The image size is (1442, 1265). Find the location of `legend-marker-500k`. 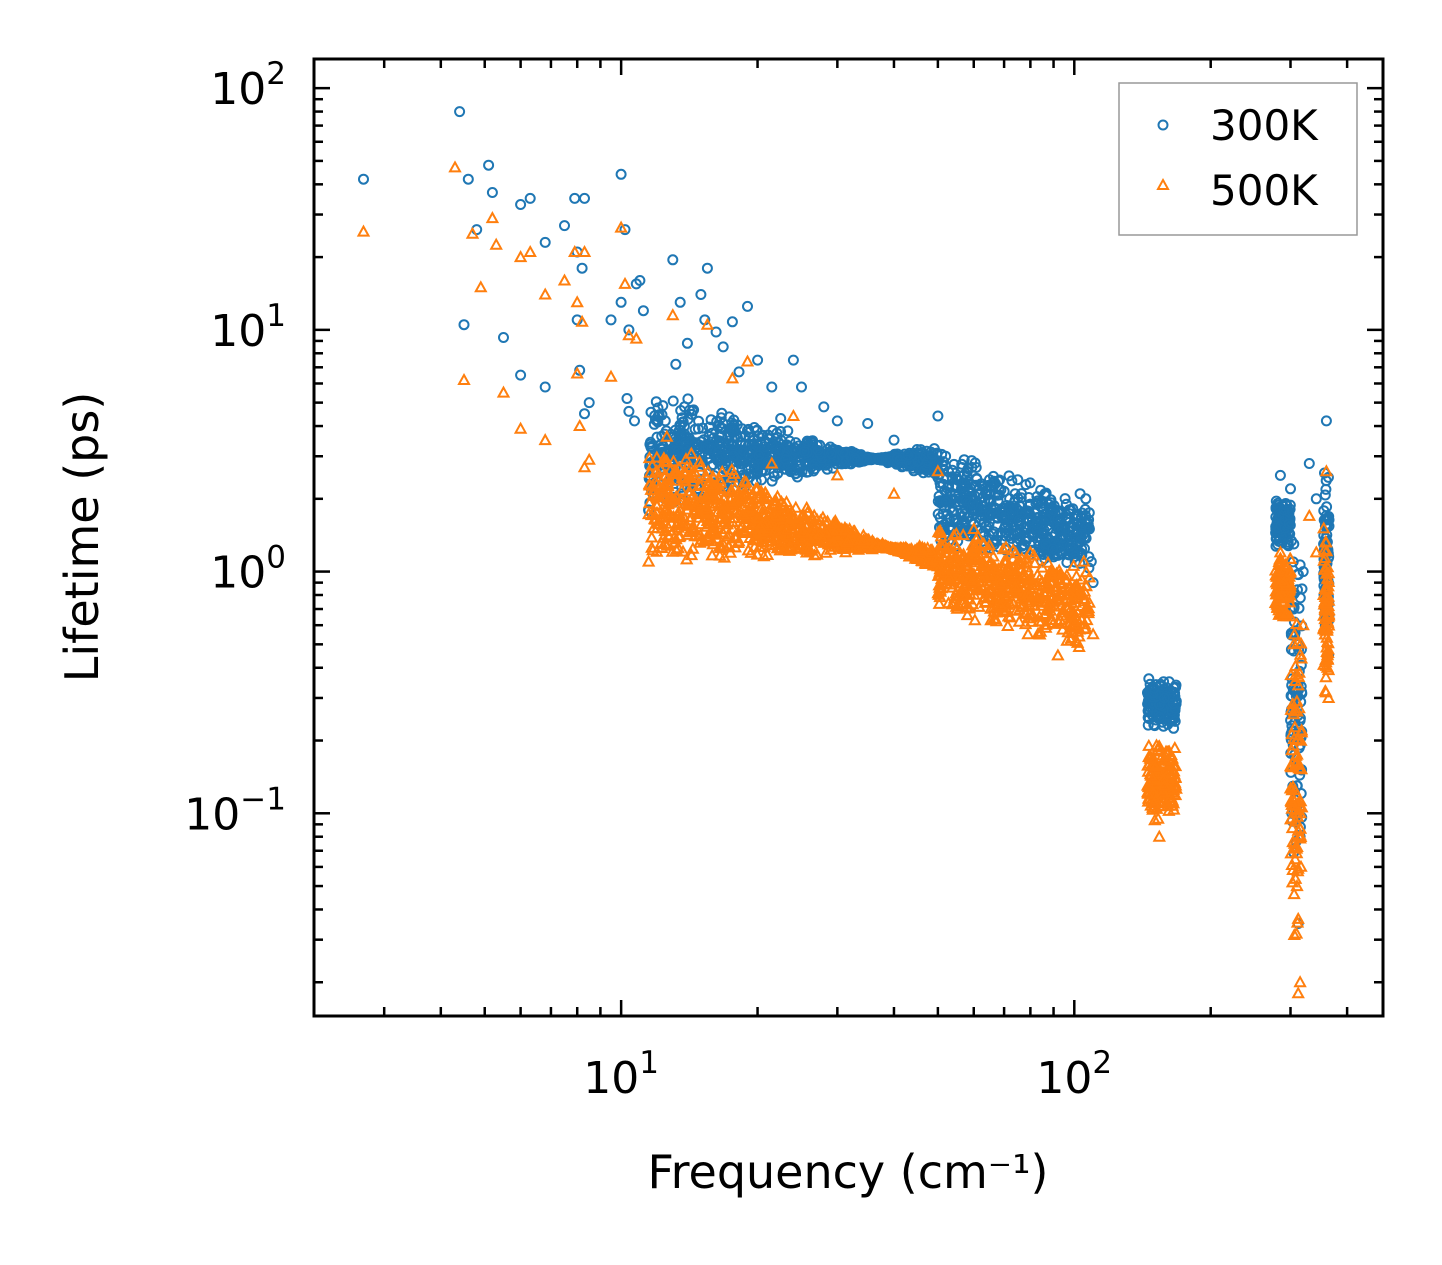

legend-marker-500k is located at coordinates (1163, 183).